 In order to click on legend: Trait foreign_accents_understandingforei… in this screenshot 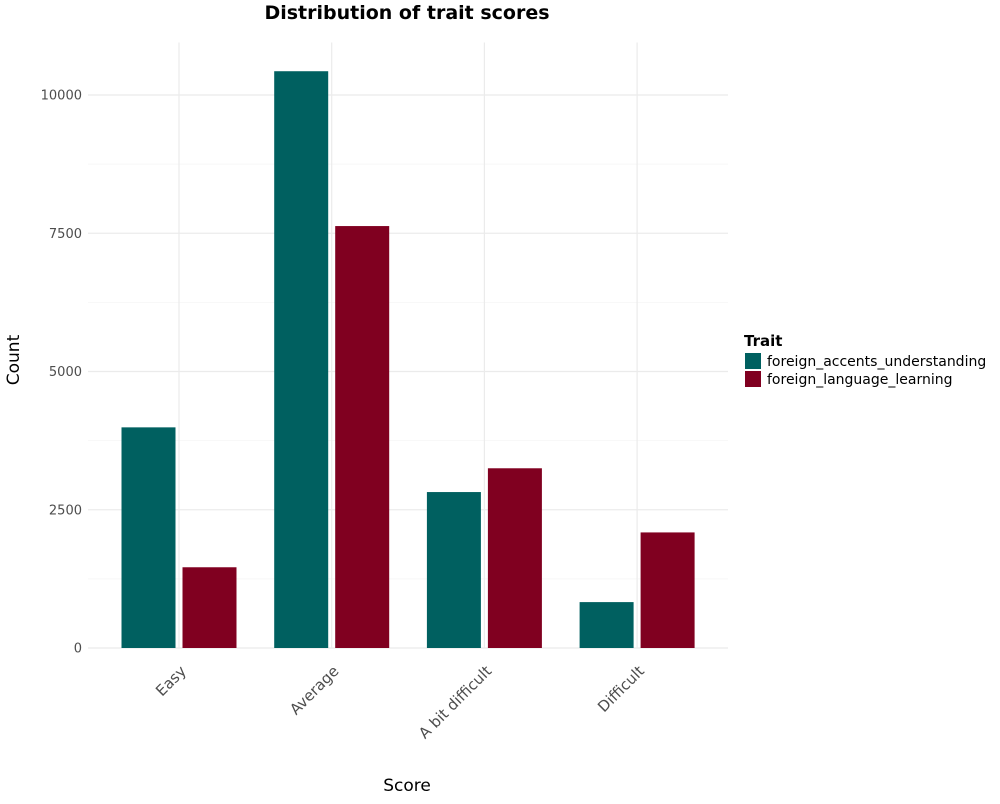, I will do `click(865, 360)`.